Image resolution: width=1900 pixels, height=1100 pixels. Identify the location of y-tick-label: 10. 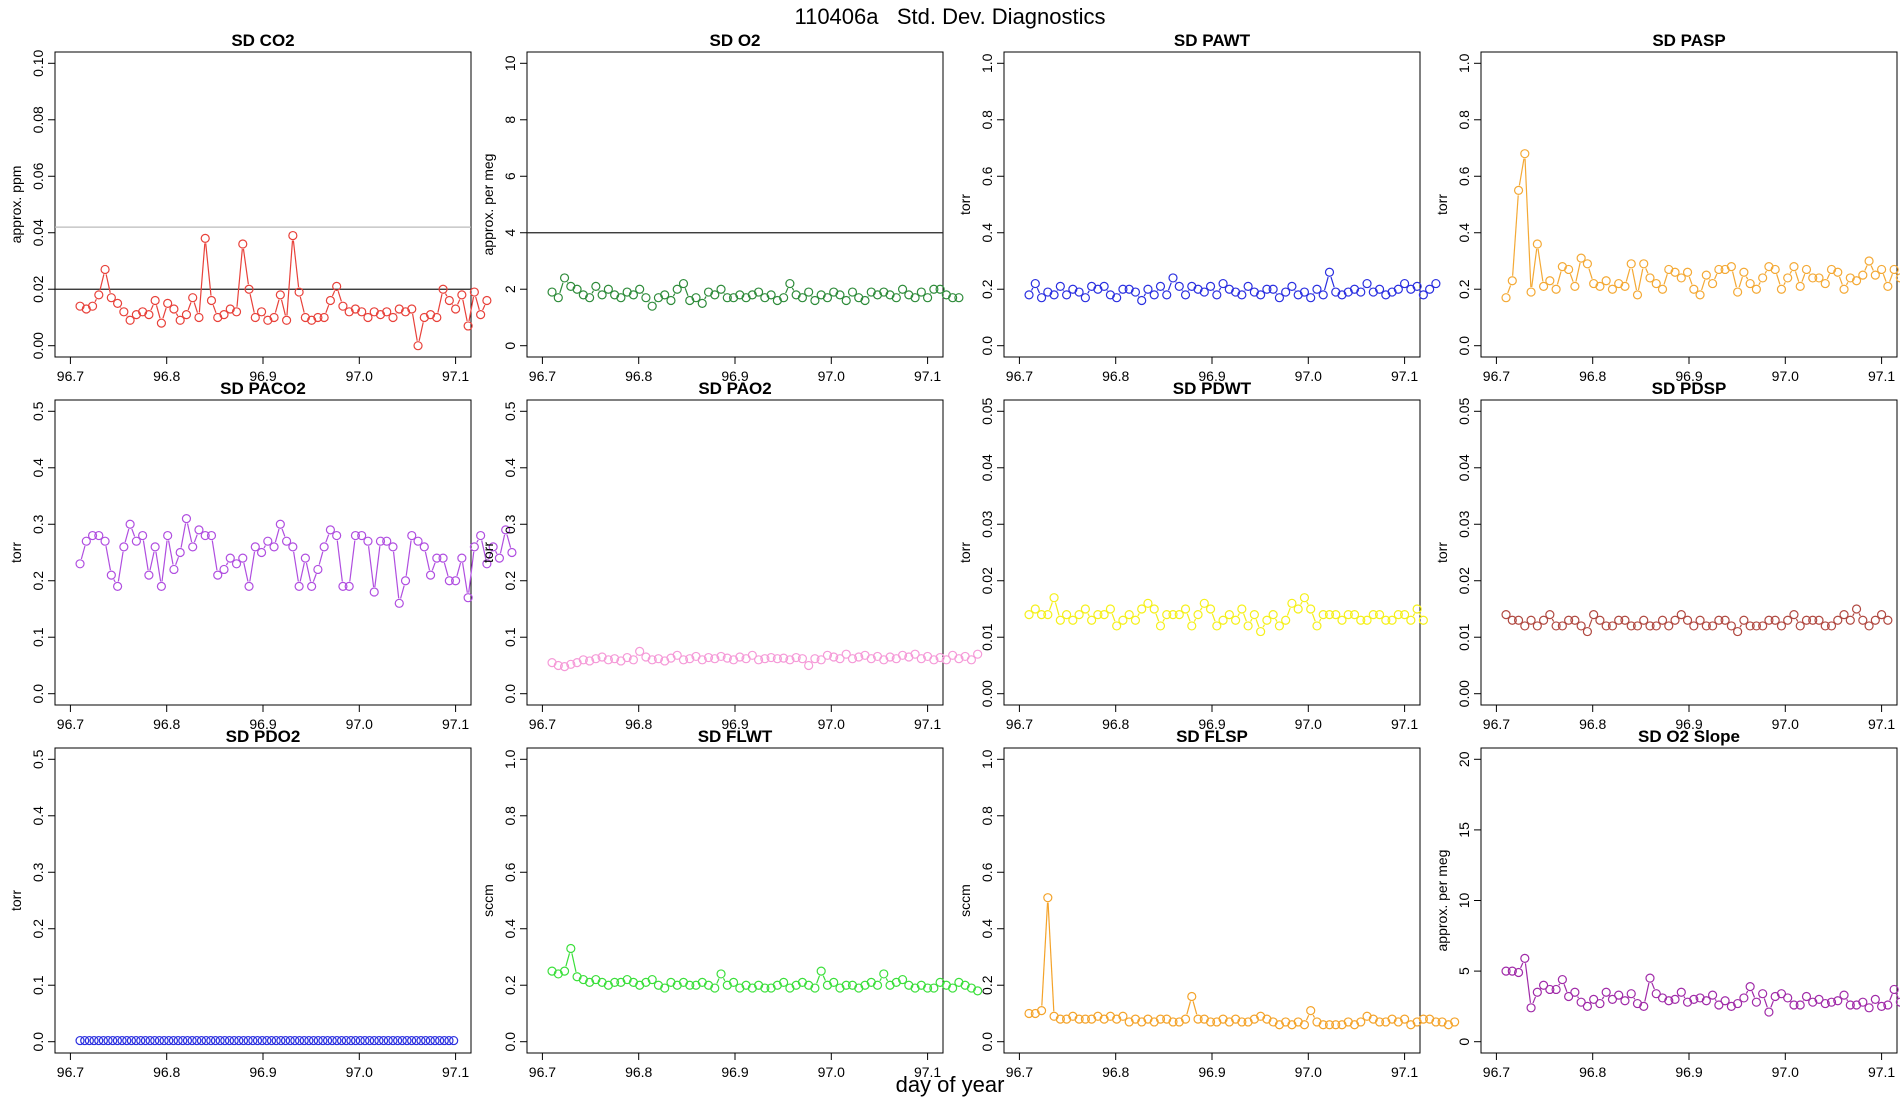
(510, 63).